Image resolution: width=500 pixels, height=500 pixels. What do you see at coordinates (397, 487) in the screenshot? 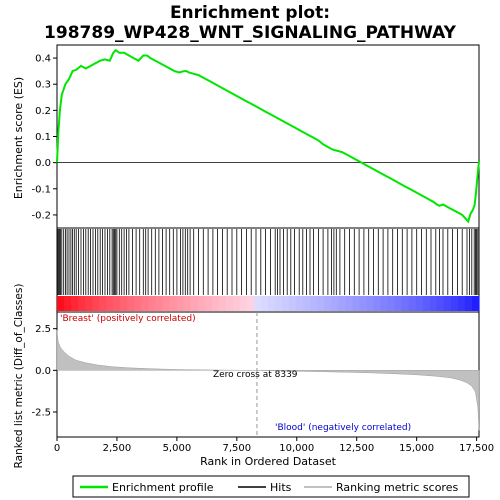
I see `legend-label-ranking: Ranking metric scores` at bounding box center [397, 487].